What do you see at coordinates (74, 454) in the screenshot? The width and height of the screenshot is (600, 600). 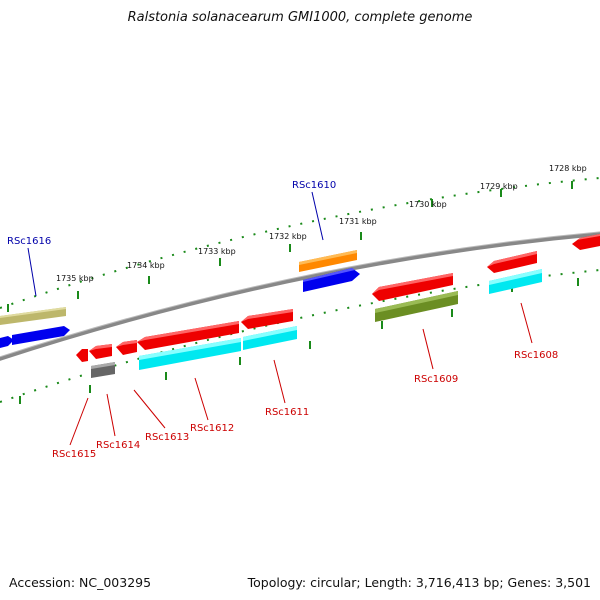 I see `gene-label-rsc1615: RSc1615` at bounding box center [74, 454].